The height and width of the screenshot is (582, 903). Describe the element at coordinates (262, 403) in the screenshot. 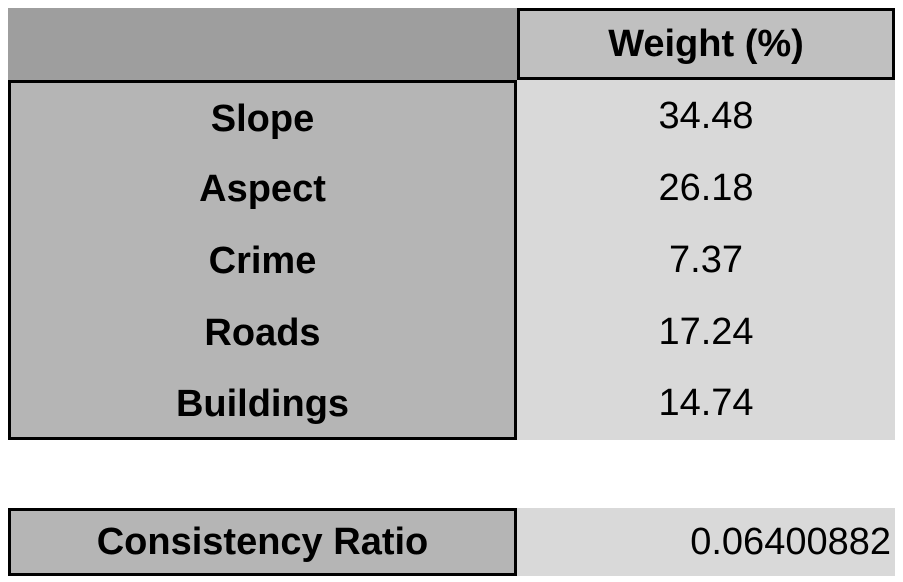

I see `criterion-label-buildings: Buildings` at that location.